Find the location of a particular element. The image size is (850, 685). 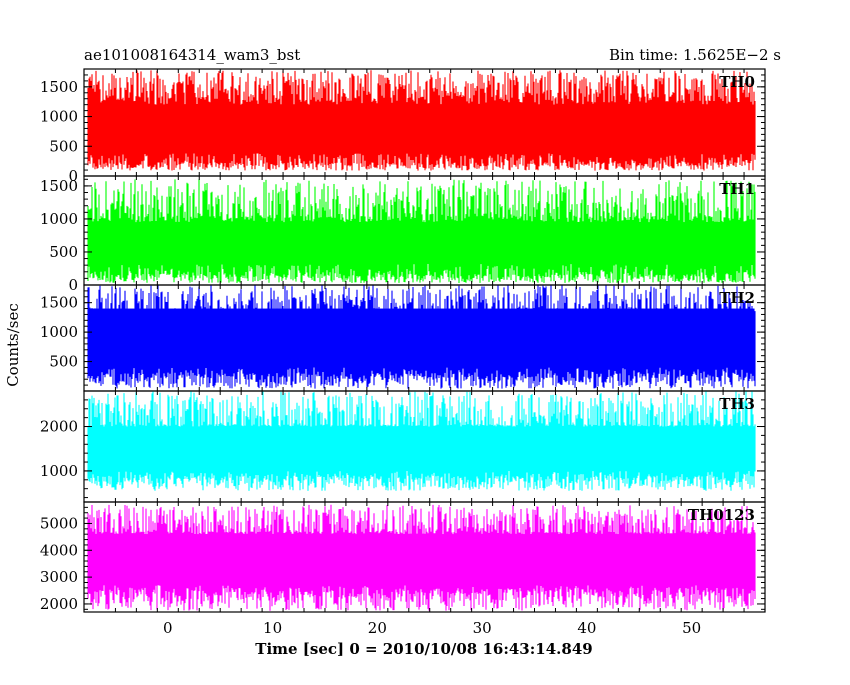

panel-th1: 0 500 1000 1500 TH1 is located at coordinates (403, 234).